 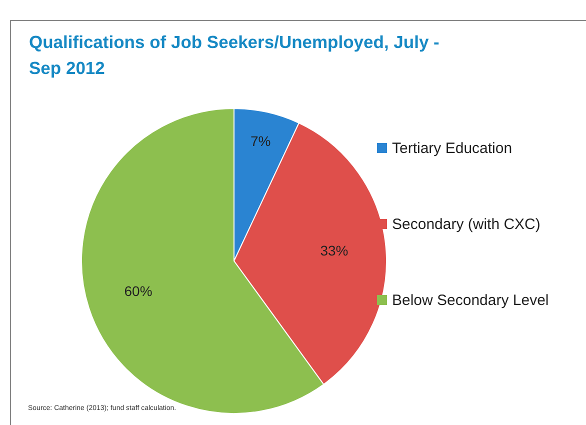 I want to click on chart-title: Qualifications of Job Seekers/Unemployed, July - Sep 2012, so click(x=234, y=55).